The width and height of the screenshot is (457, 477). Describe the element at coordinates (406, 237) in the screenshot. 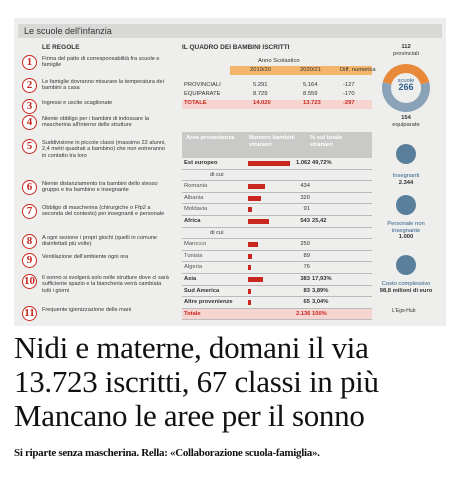

I see `staff-value: 1.000` at that location.